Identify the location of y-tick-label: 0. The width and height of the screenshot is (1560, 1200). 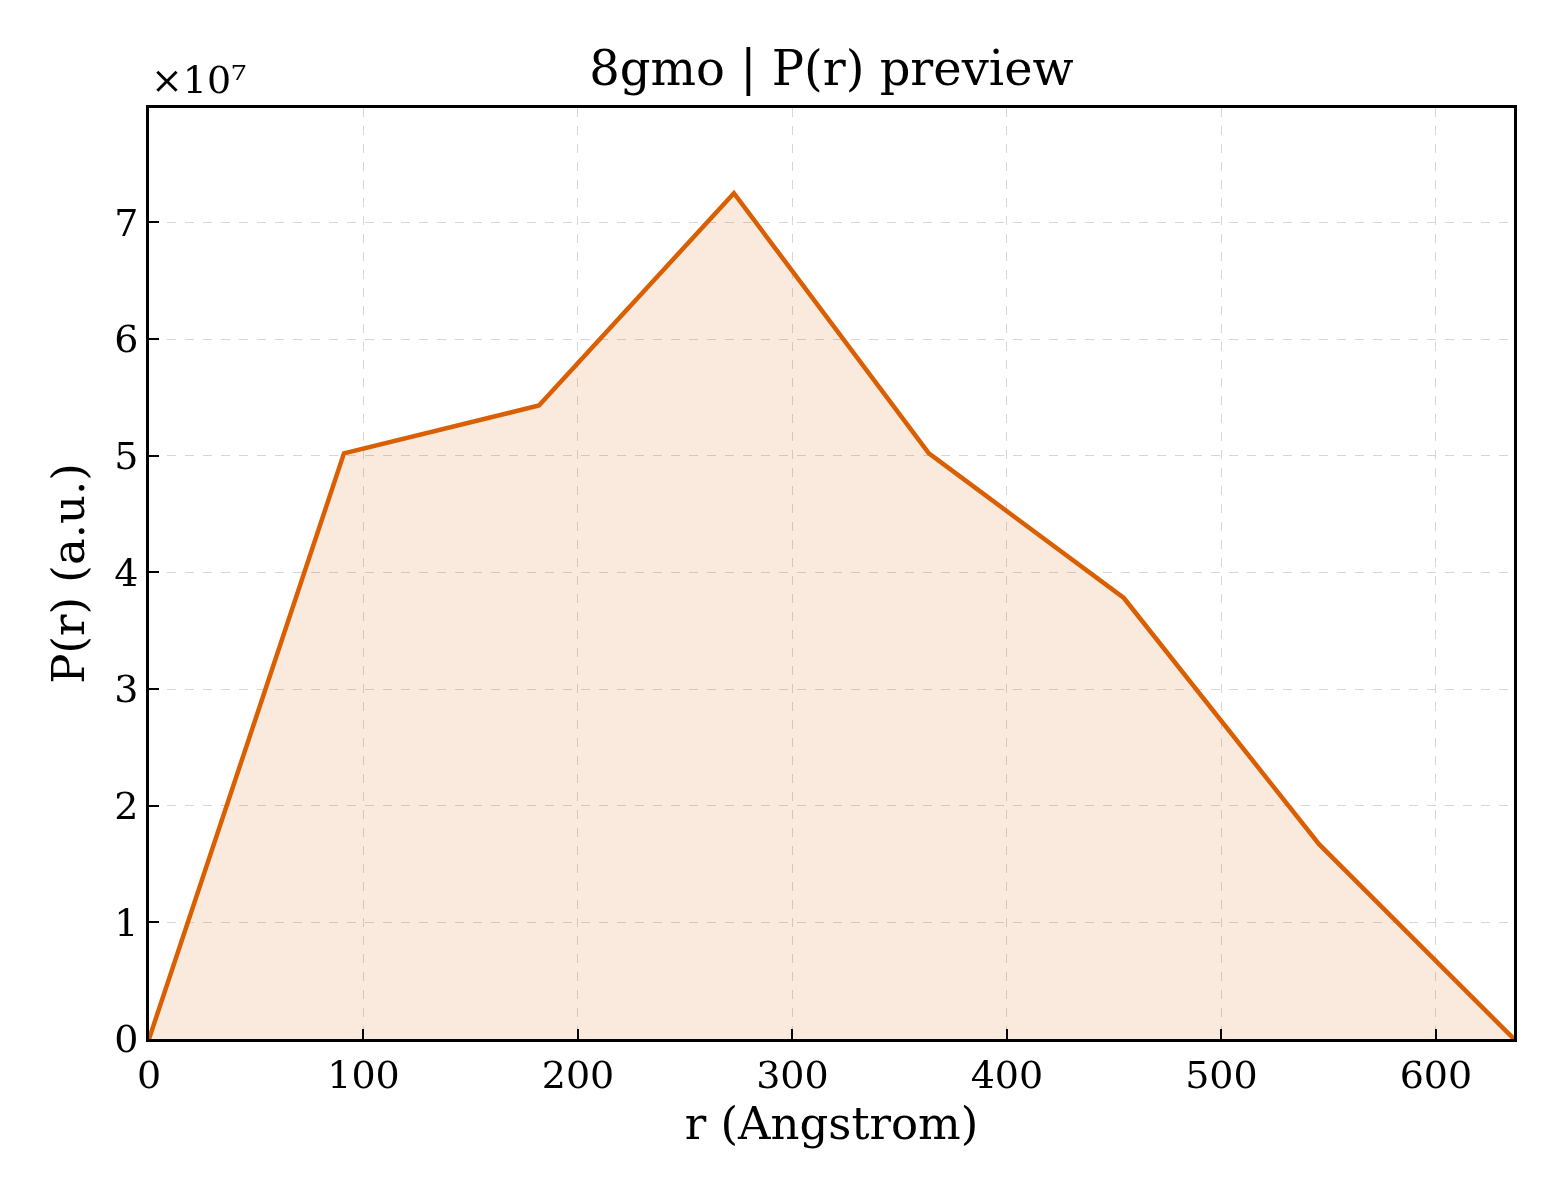
(126, 1039).